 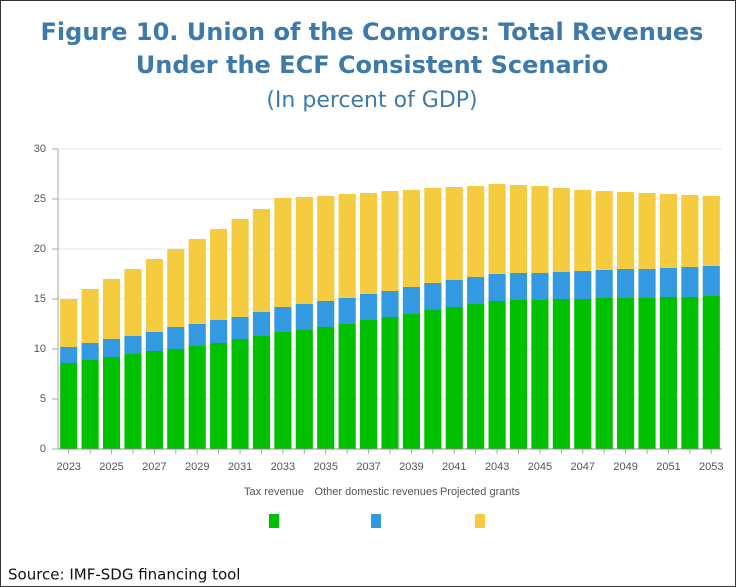 I want to click on y-tick-label: 20, so click(x=40, y=249).